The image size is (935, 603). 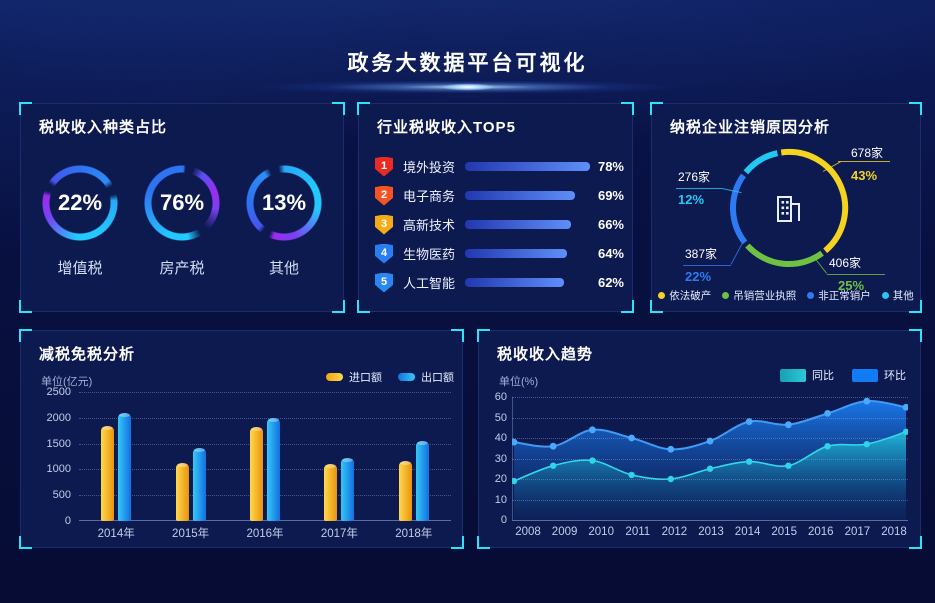 What do you see at coordinates (894, 532) in the screenshot?
I see `x-tick-label: 2018` at bounding box center [894, 532].